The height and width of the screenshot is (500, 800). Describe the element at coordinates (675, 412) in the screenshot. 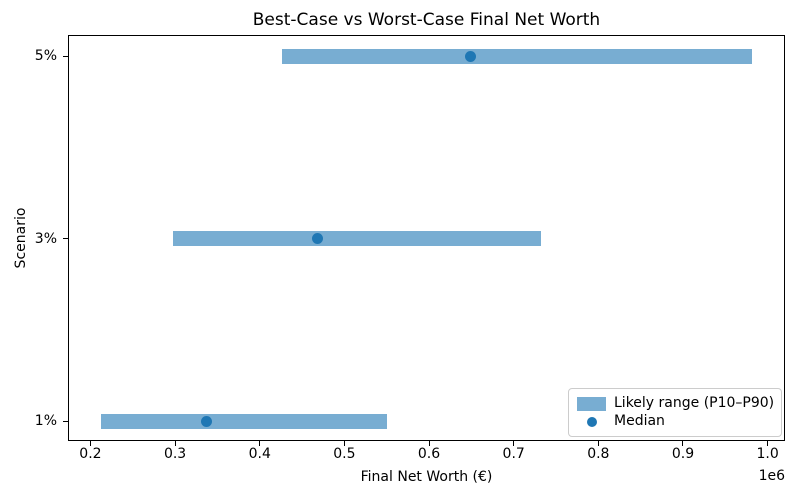

I see `legend: Likely range (P10–P90) Median` at that location.